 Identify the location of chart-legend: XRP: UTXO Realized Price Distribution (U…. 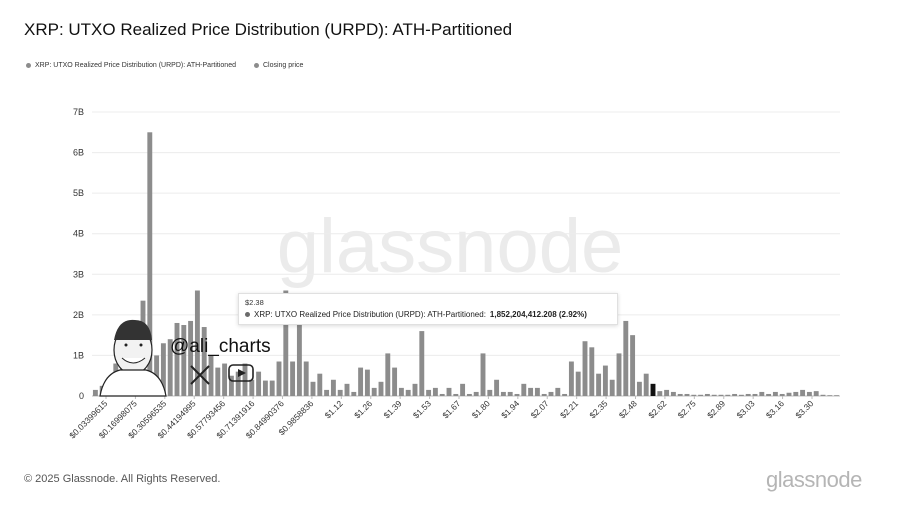
(164, 65).